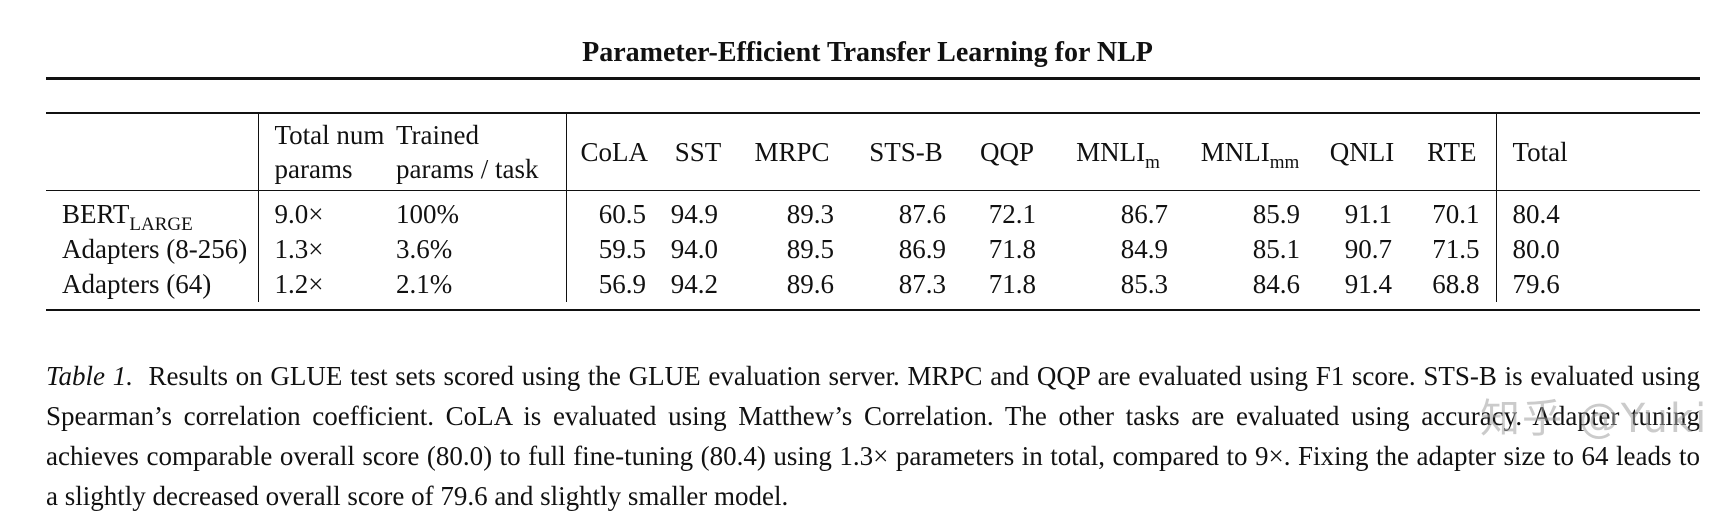 This screenshot has width=1735, height=516. What do you see at coordinates (299, 214) in the screenshot?
I see `cell-total-params: 9.0×` at bounding box center [299, 214].